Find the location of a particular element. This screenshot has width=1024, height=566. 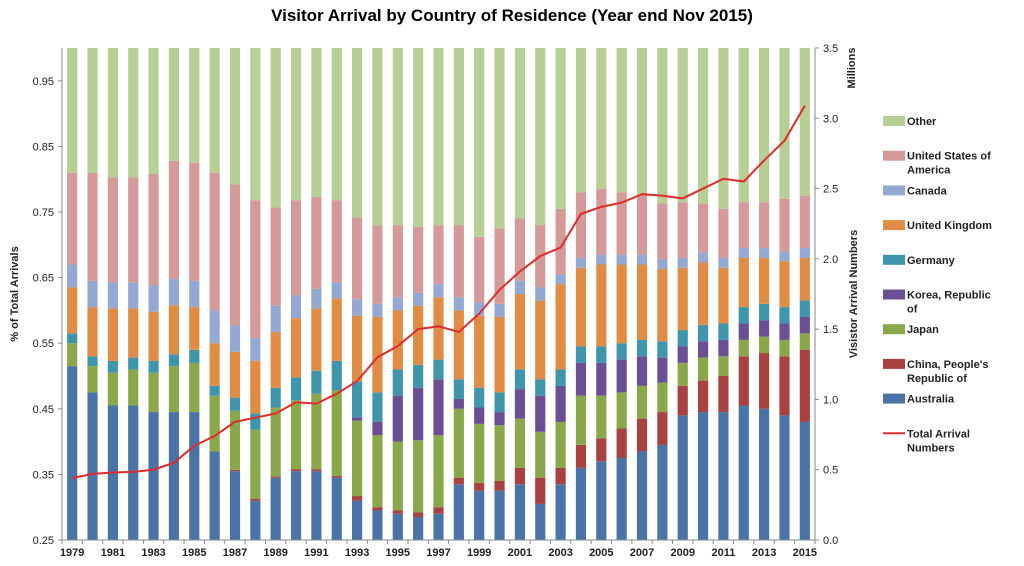

bar-segment-0-1983 is located at coordinates (153, 476).